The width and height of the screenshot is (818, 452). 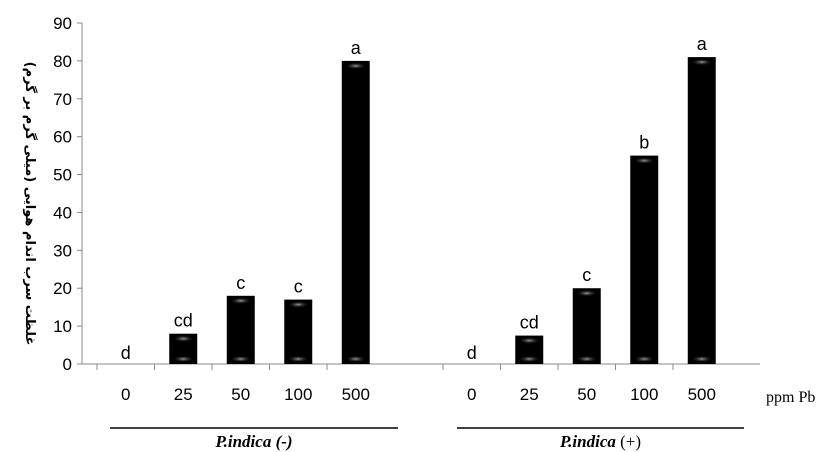 What do you see at coordinates (62, 250) in the screenshot?
I see `y-tick-label: 30` at bounding box center [62, 250].